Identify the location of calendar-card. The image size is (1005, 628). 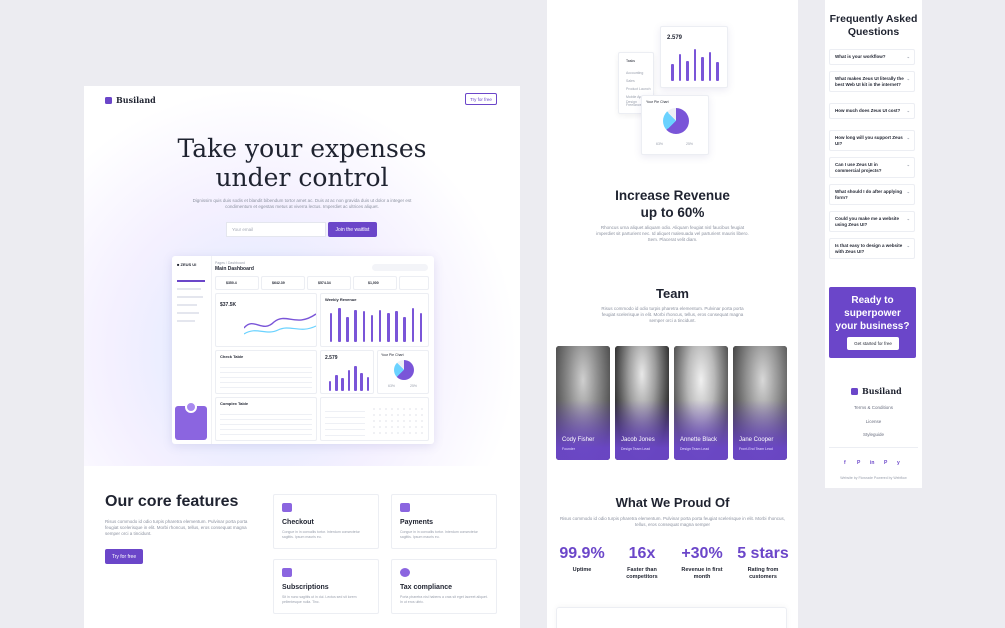
(374, 419).